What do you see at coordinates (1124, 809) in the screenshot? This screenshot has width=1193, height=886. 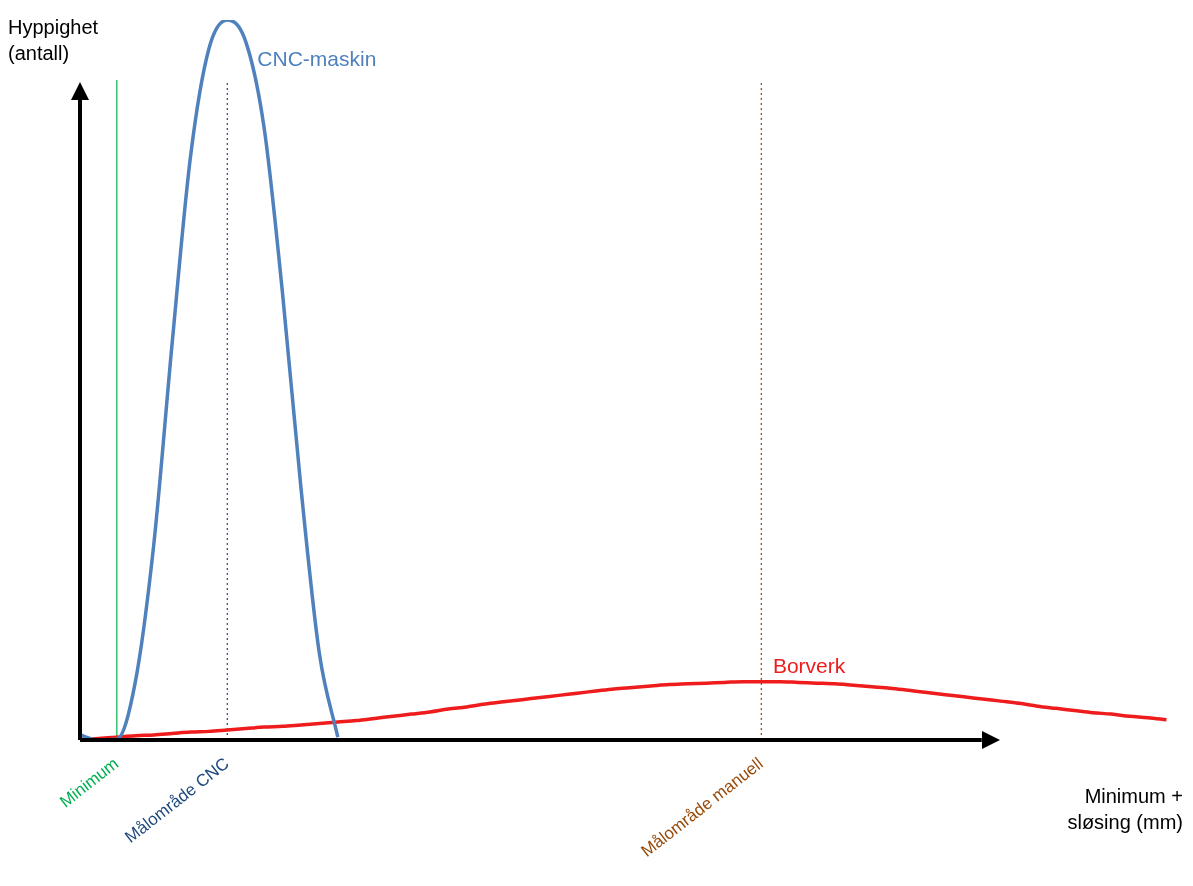 I see `x-axis-title: Minimum + sløsing (mm)` at bounding box center [1124, 809].